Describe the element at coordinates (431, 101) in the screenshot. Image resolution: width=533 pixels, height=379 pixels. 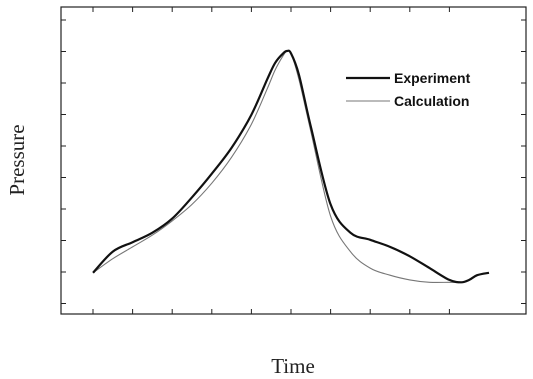
I see `legend-label-calculation: Calculation` at that location.